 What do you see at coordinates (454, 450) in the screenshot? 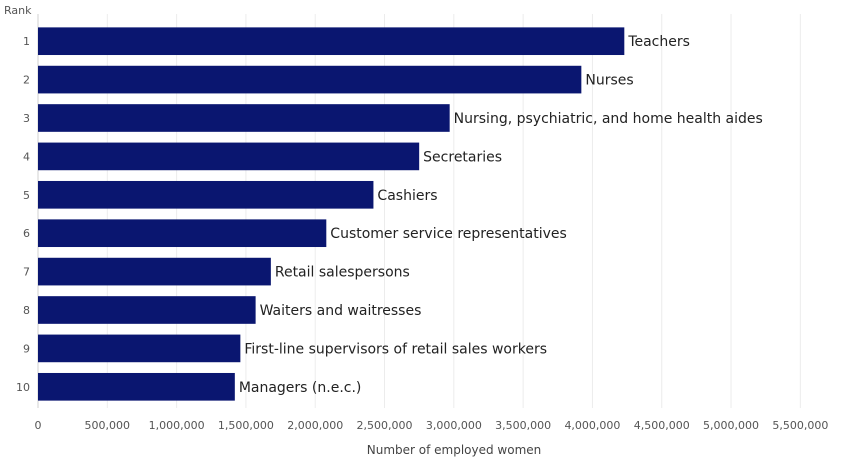
I see `x-axis-title: Number of employed women` at bounding box center [454, 450].